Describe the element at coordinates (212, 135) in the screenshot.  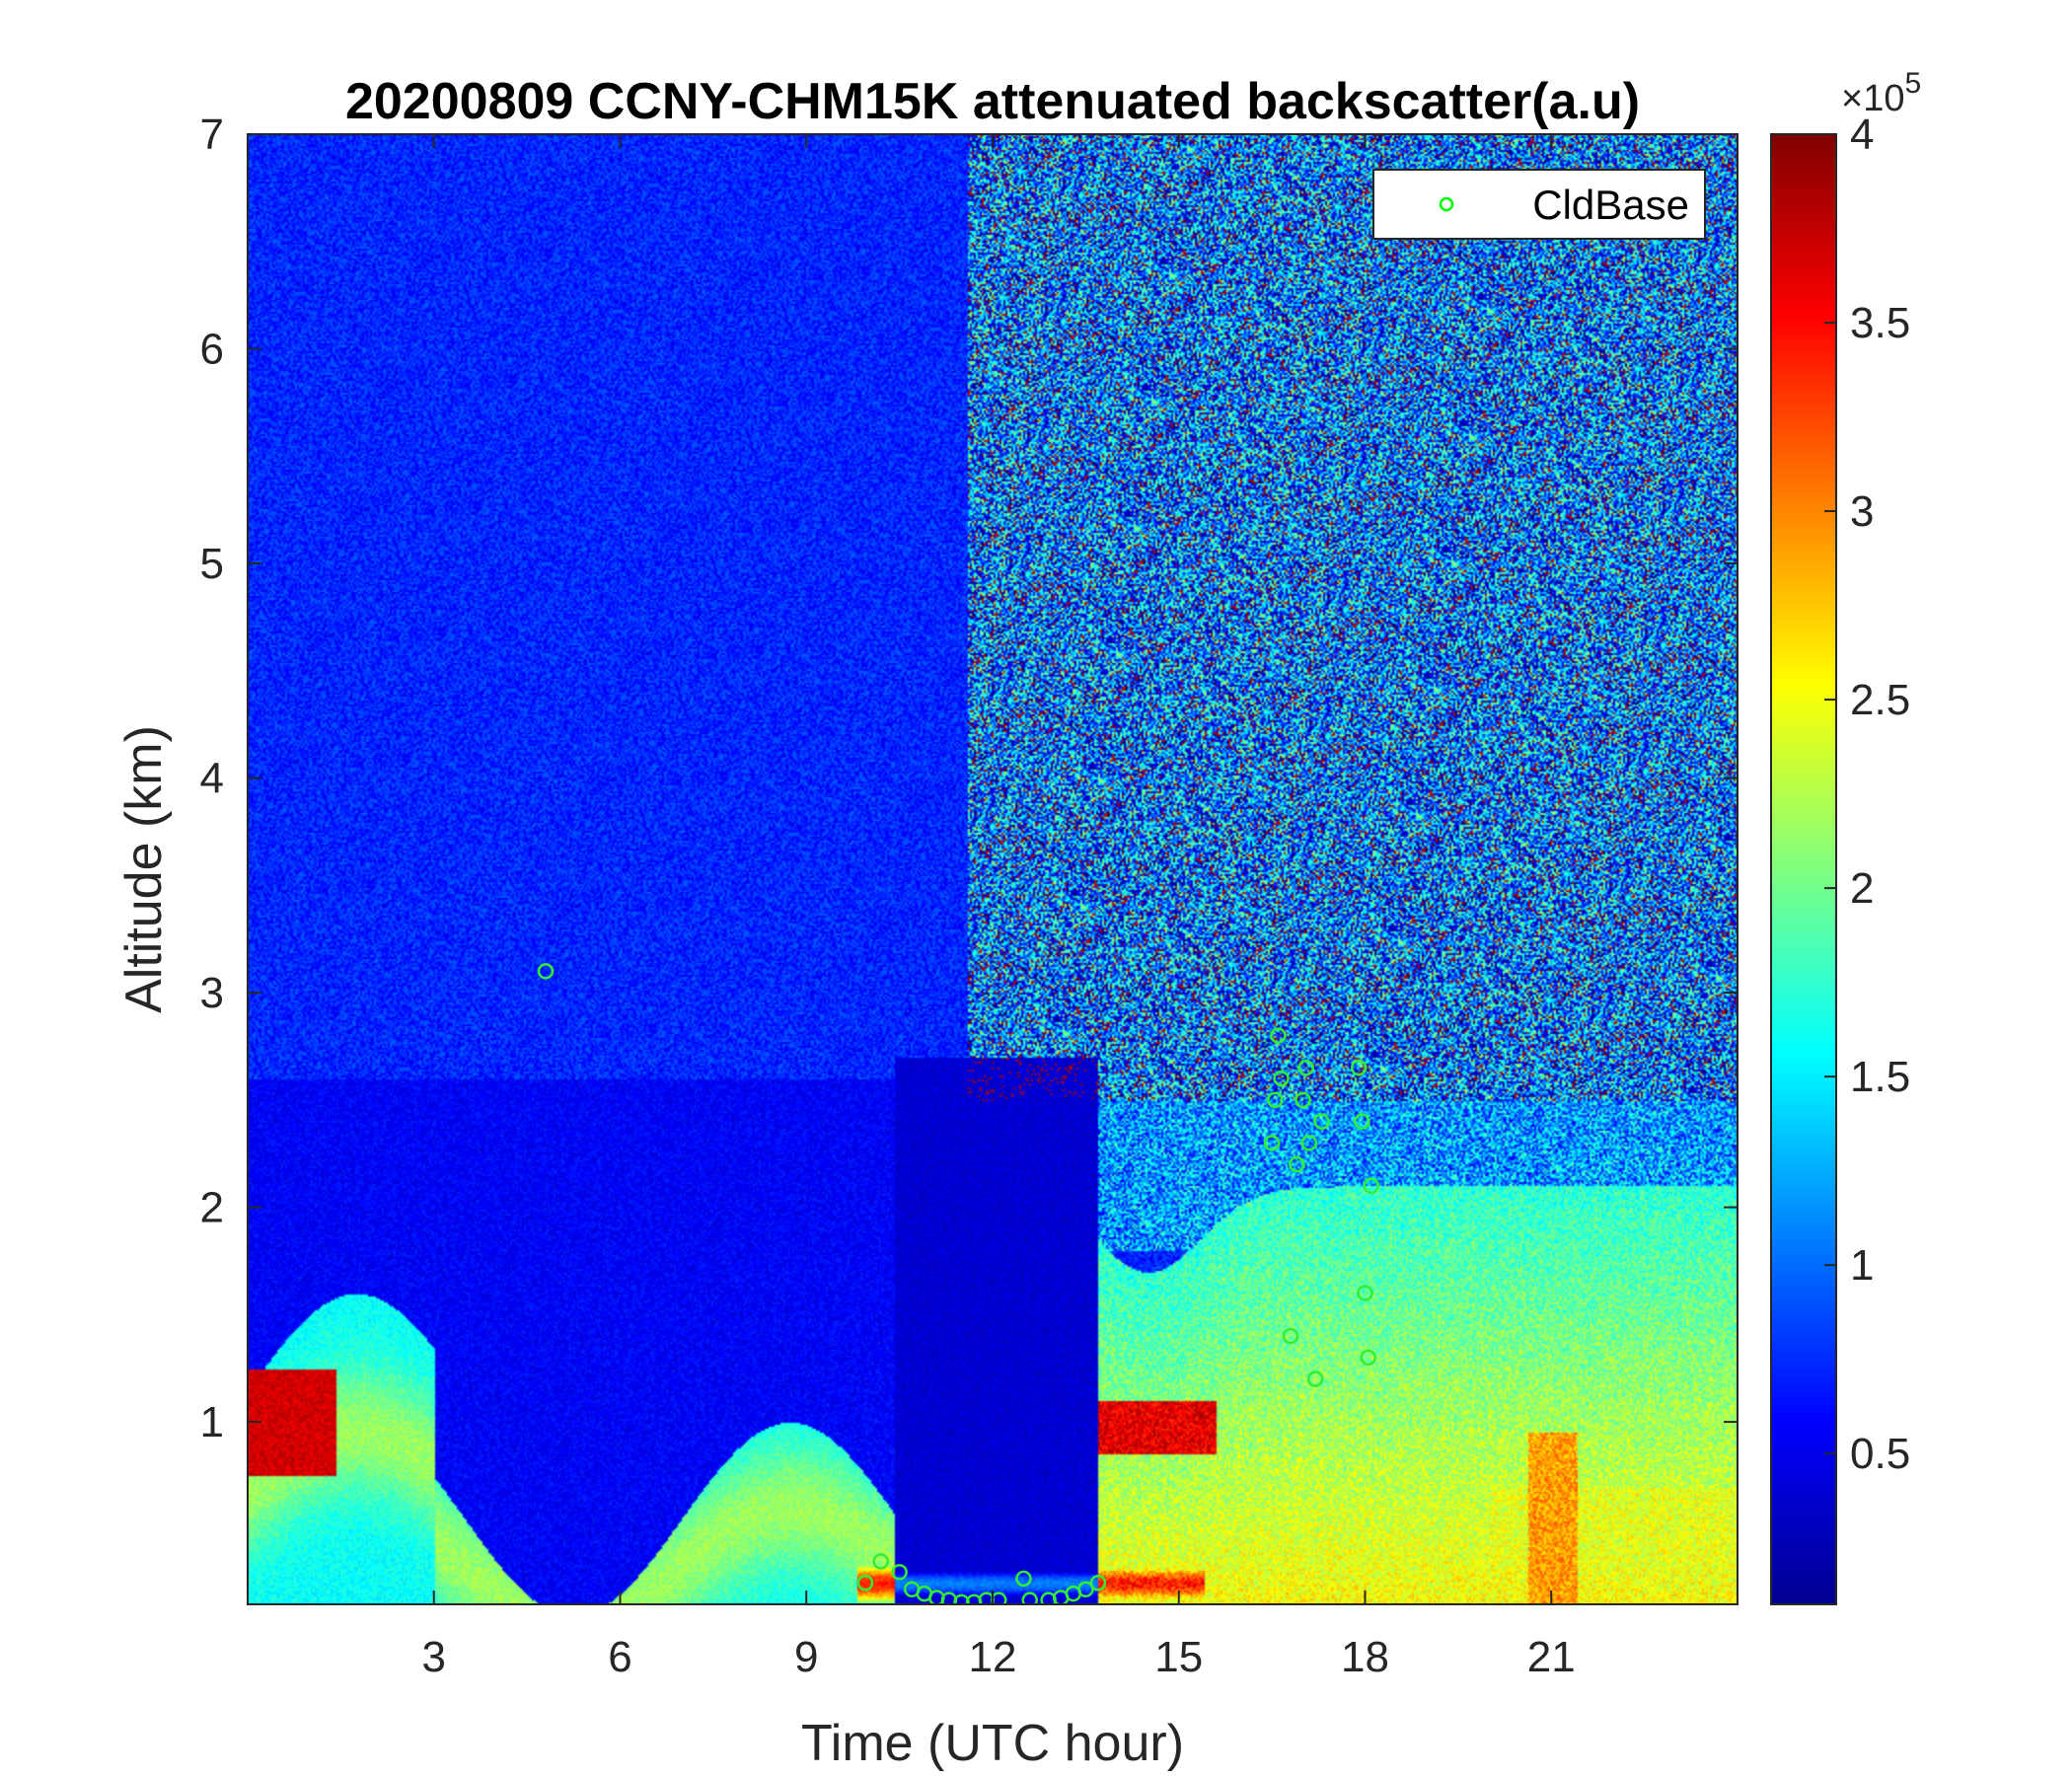
I see `y-tick-label: 7` at that location.